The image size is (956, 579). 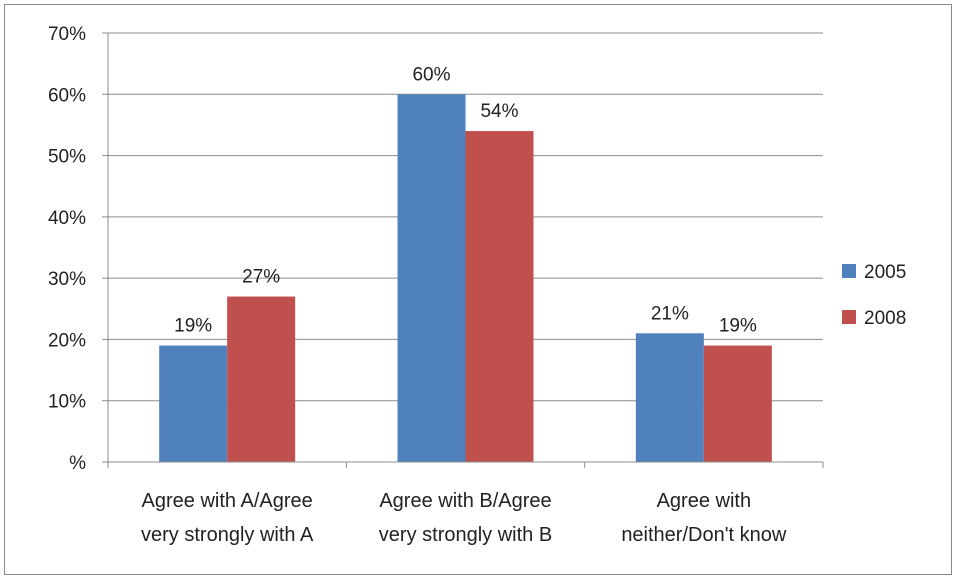 I want to click on y-tick-label: 30%, so click(x=67, y=279).